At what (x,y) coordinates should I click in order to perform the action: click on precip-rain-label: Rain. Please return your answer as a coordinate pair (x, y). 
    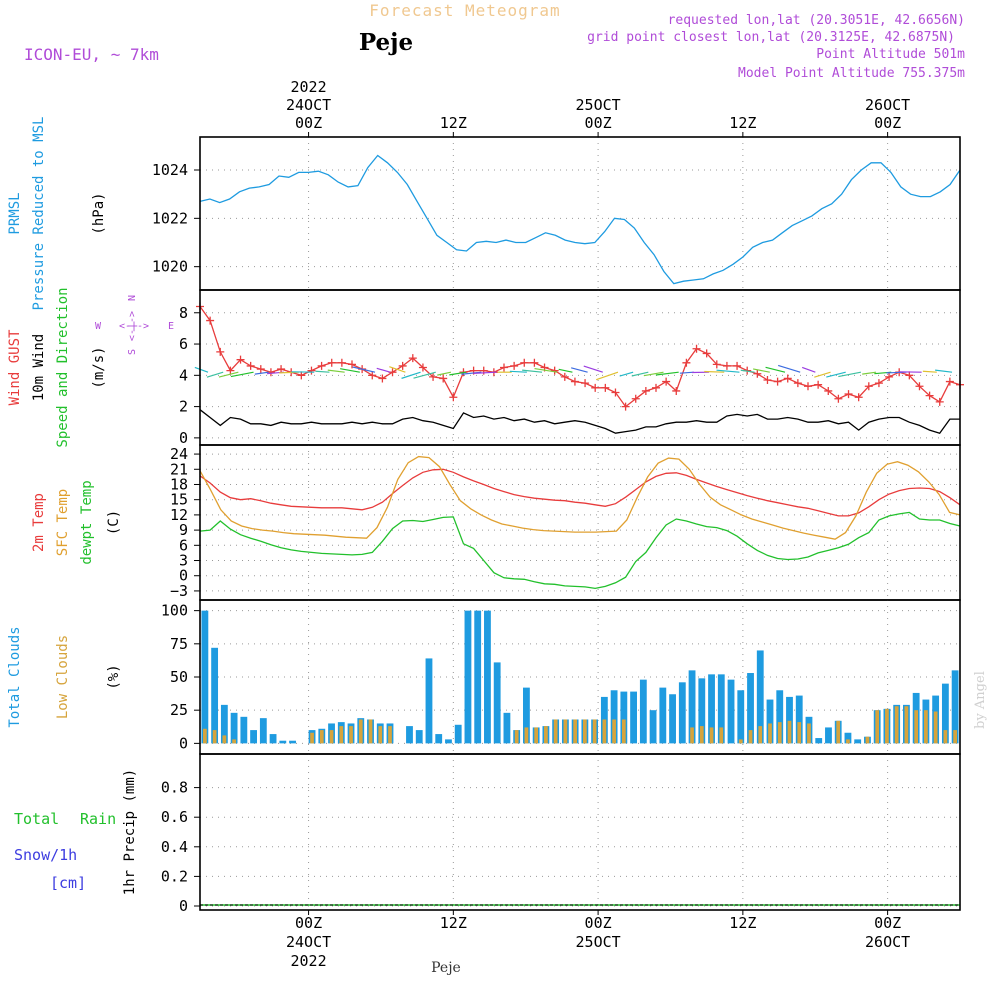
    Looking at the image, I should click on (98, 819).